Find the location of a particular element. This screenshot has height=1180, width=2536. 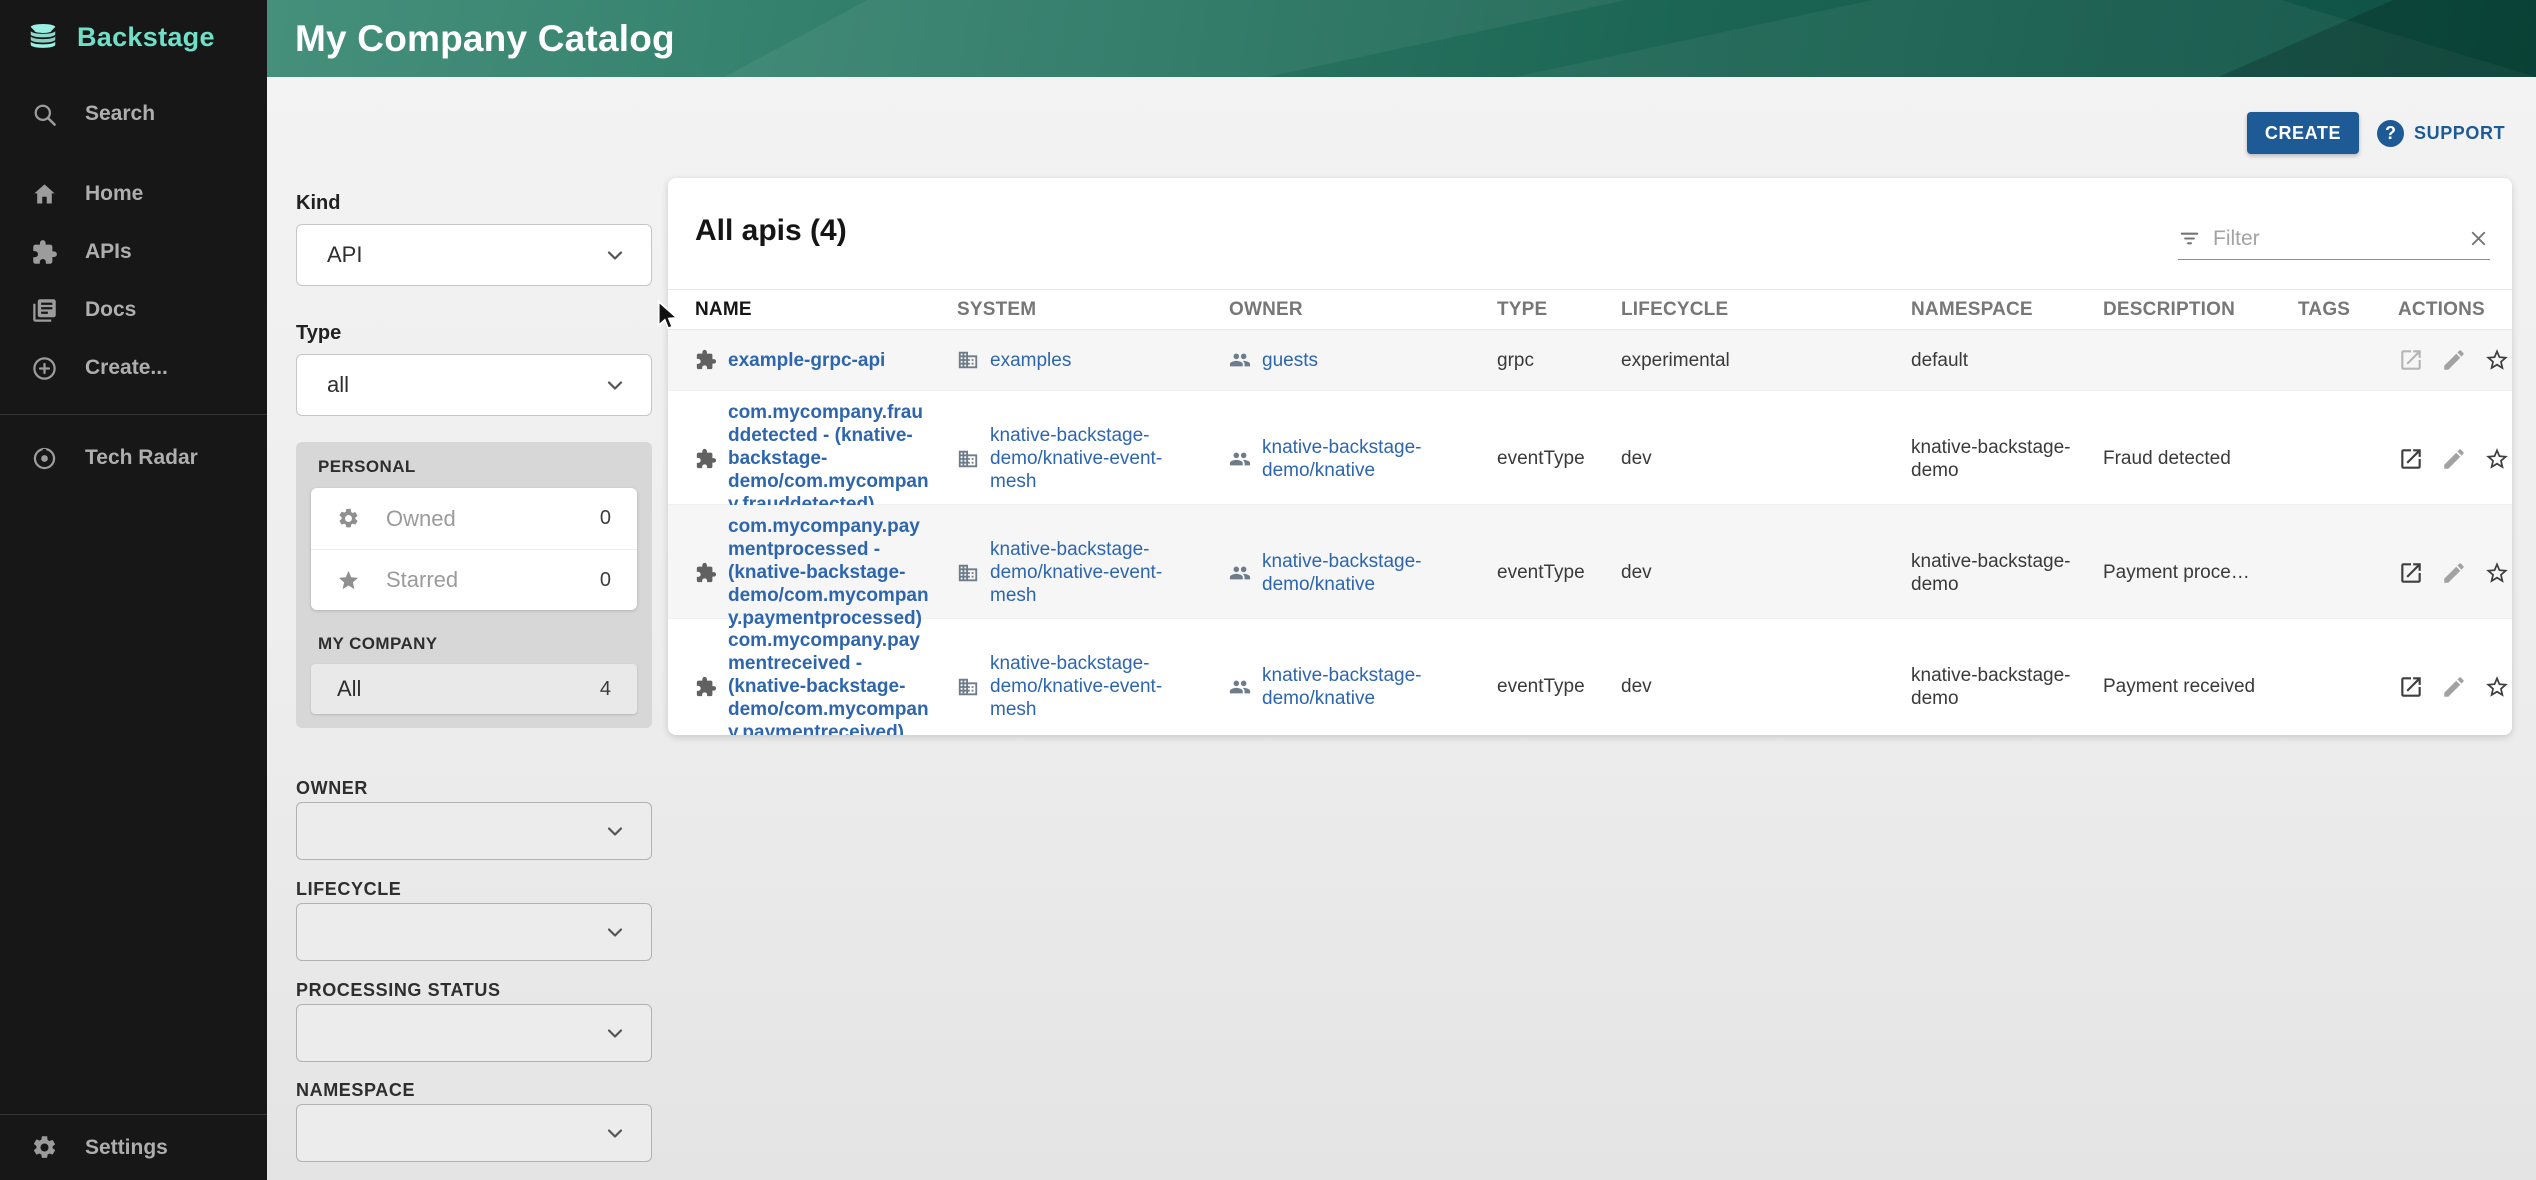

column-header-system: SYSTEM is located at coordinates (997, 309).